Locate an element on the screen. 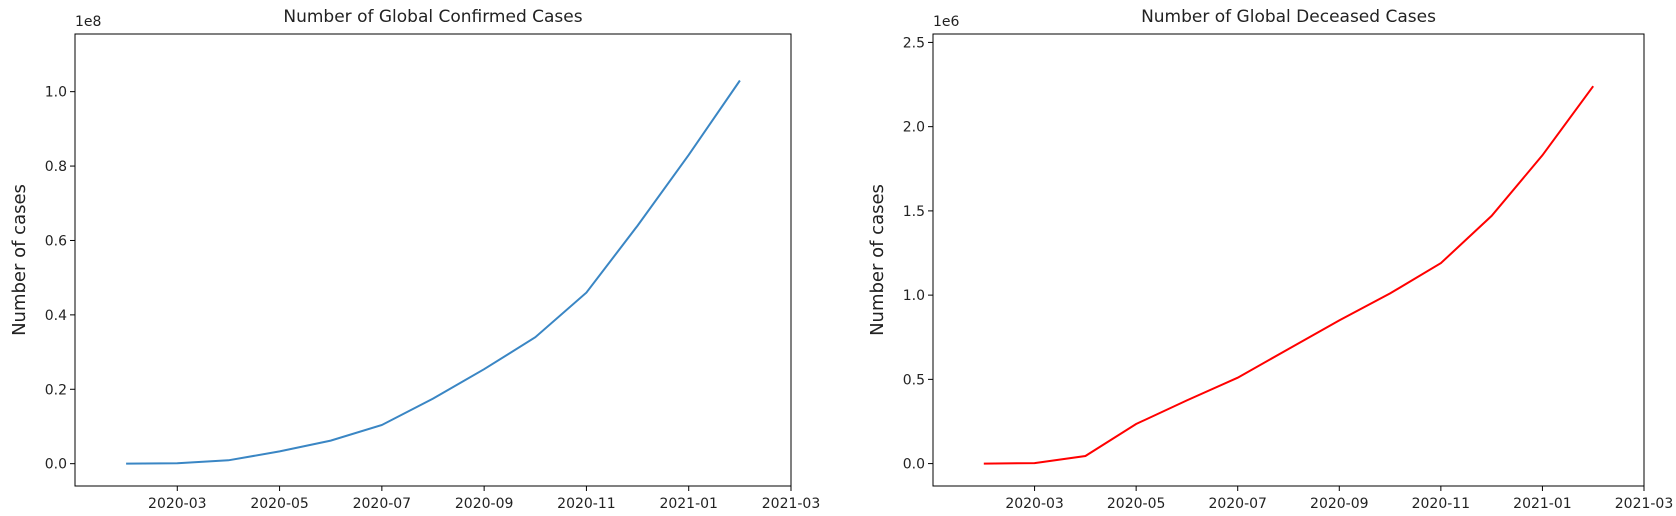 This screenshot has height=516, width=1676. y-tick-label: 0.4 is located at coordinates (56, 316).